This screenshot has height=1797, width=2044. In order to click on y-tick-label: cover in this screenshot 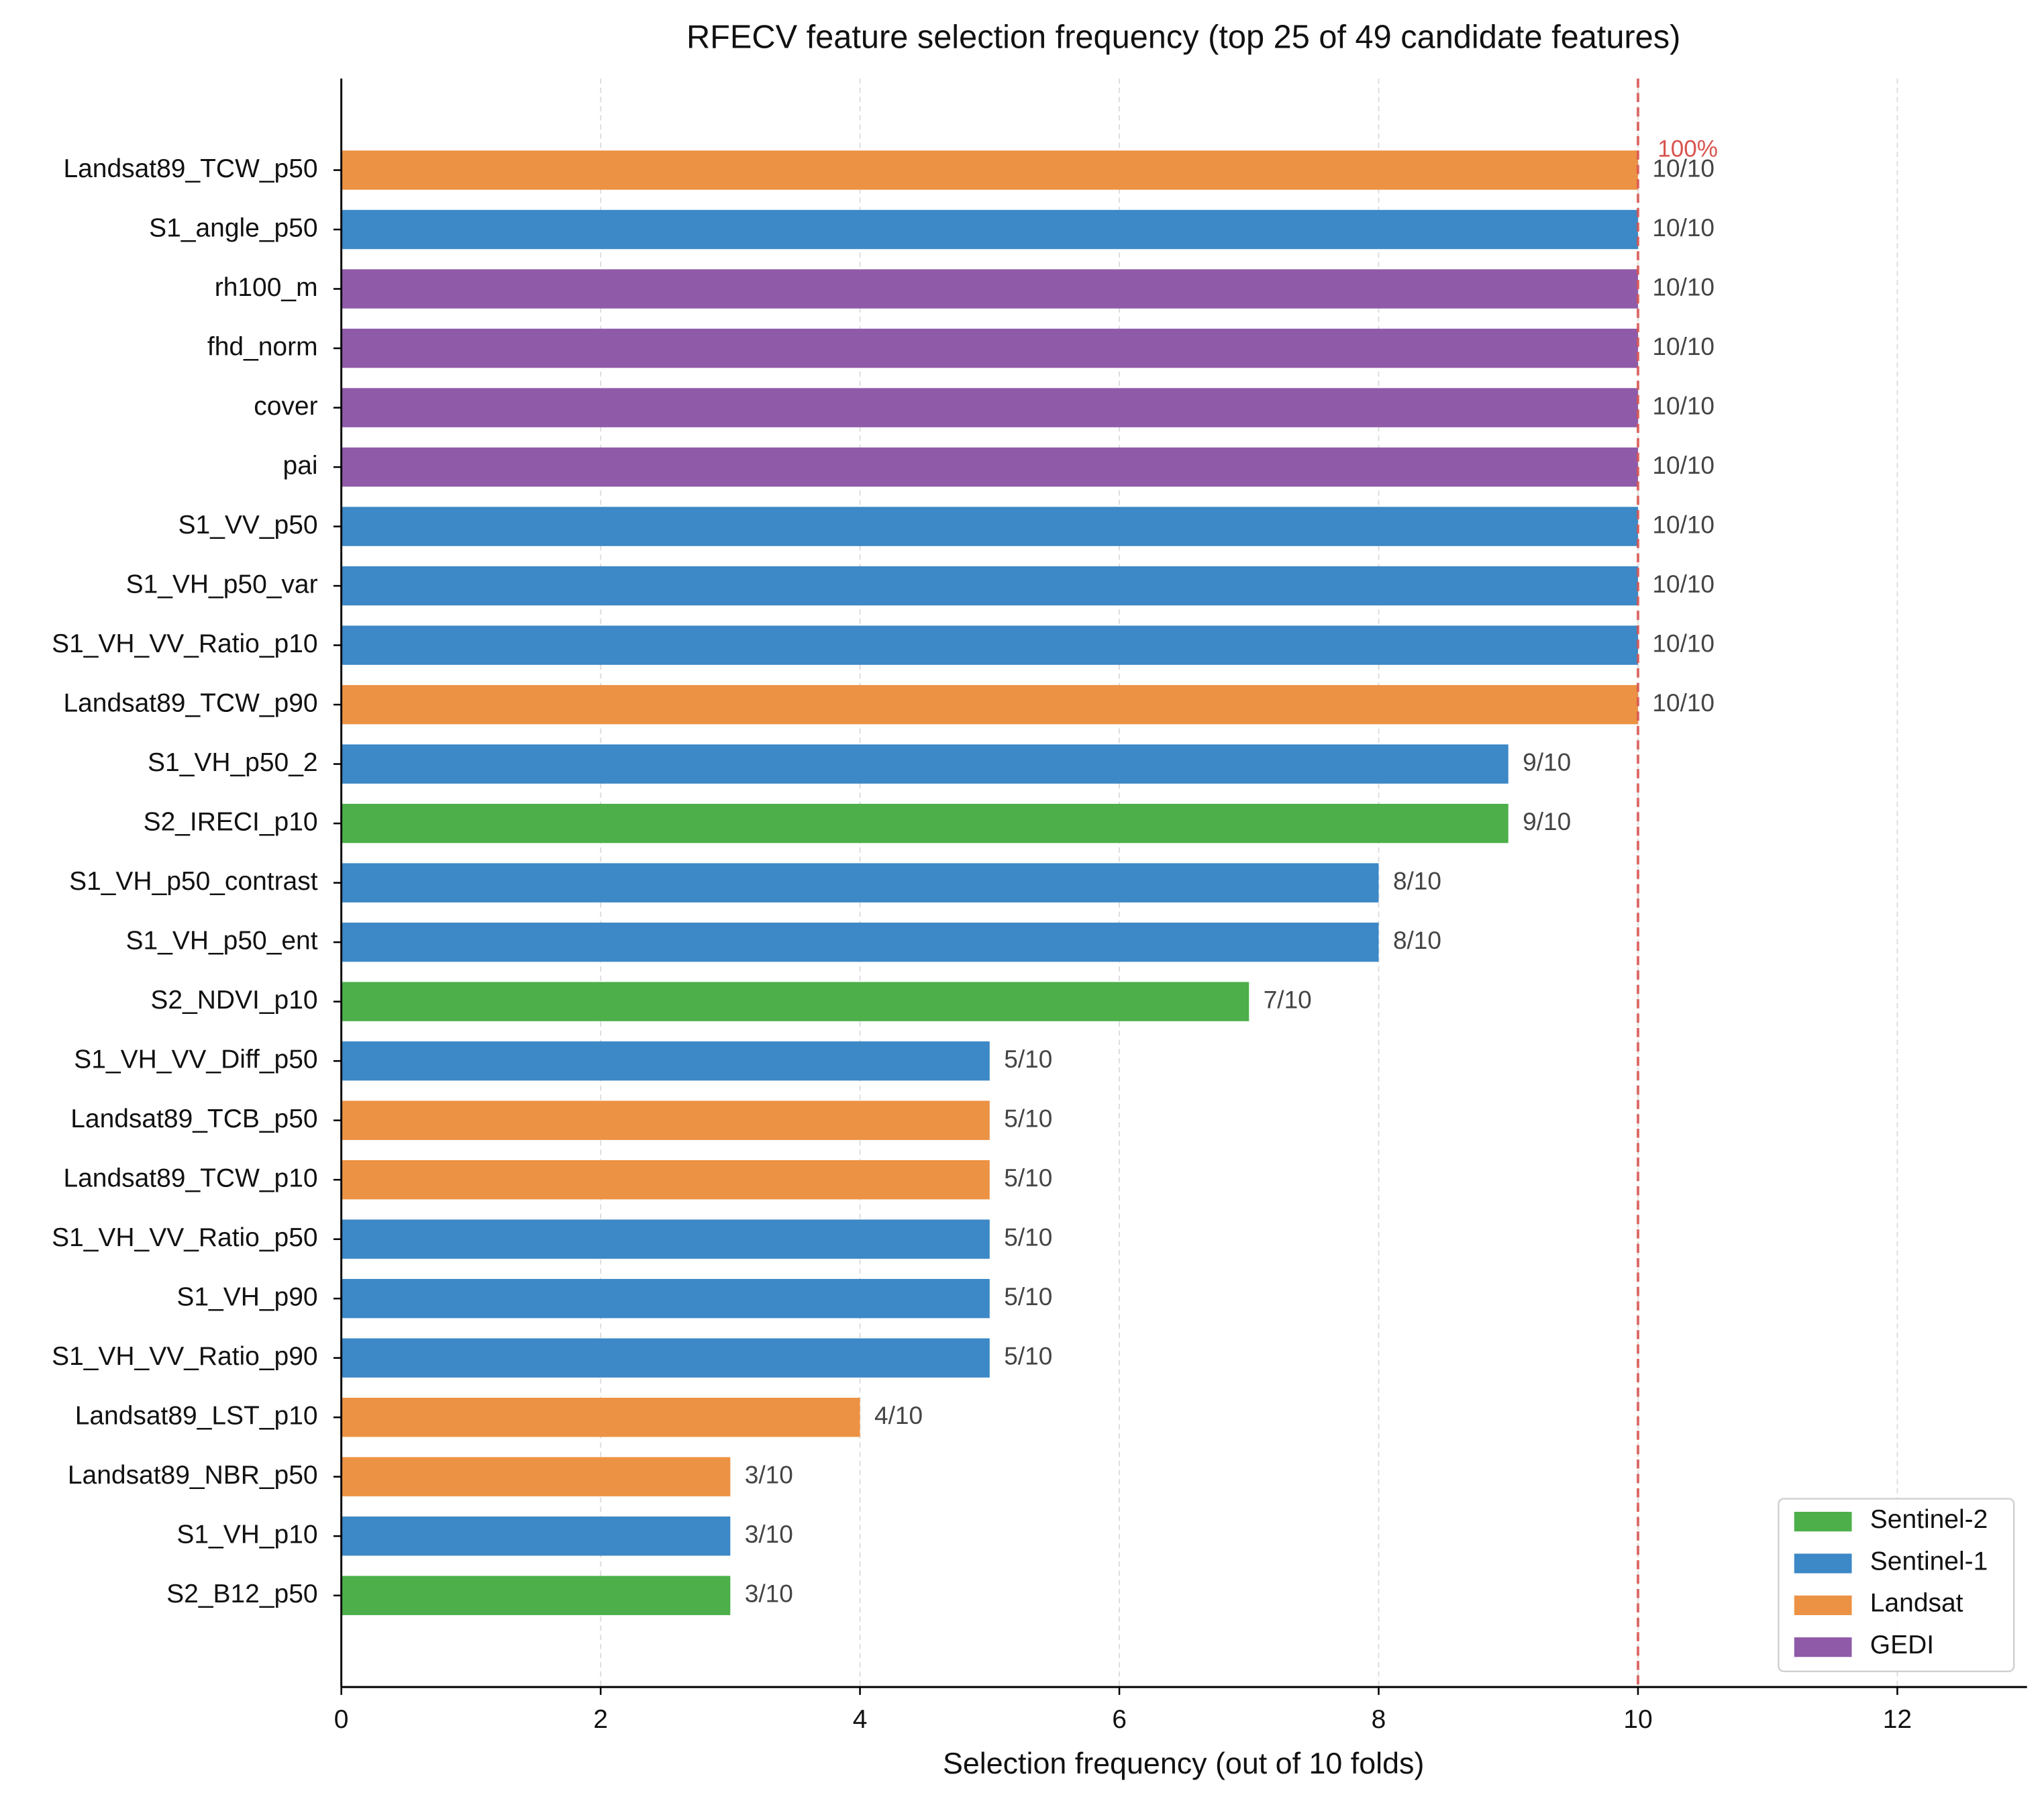, I will do `click(285, 406)`.